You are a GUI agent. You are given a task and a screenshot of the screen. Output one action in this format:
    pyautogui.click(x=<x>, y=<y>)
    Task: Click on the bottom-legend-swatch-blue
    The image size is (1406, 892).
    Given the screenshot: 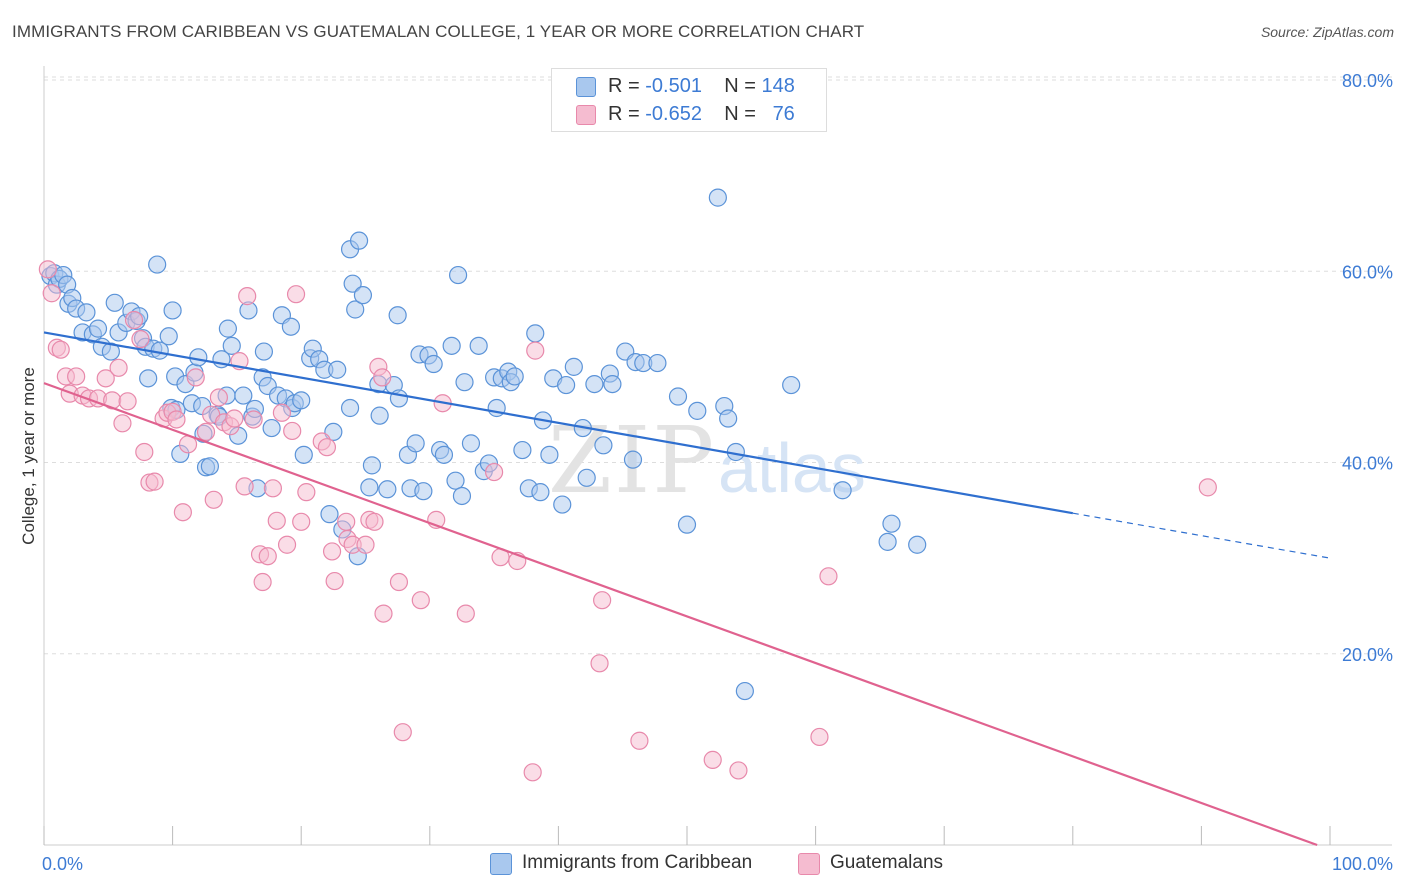 What is the action you would take?
    pyautogui.click(x=501, y=864)
    